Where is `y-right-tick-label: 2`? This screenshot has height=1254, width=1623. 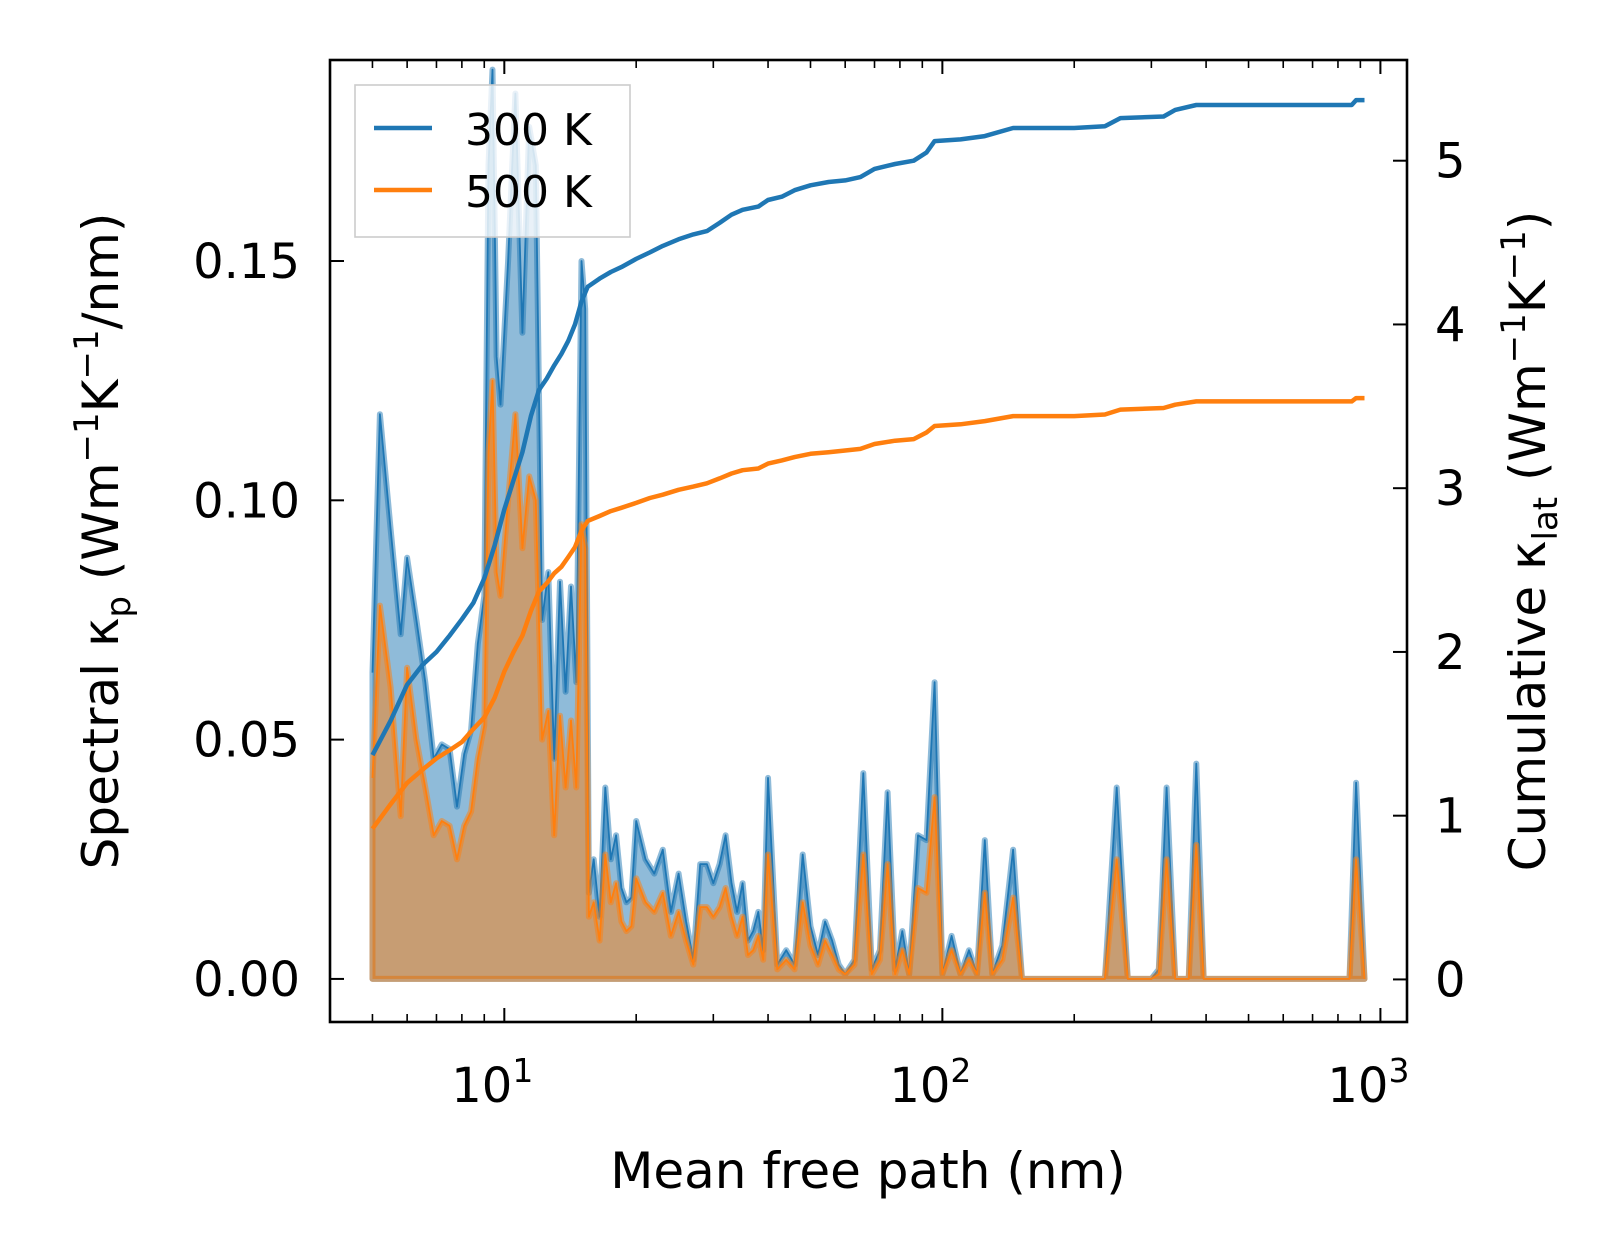
y-right-tick-label: 2 is located at coordinates (1450, 653).